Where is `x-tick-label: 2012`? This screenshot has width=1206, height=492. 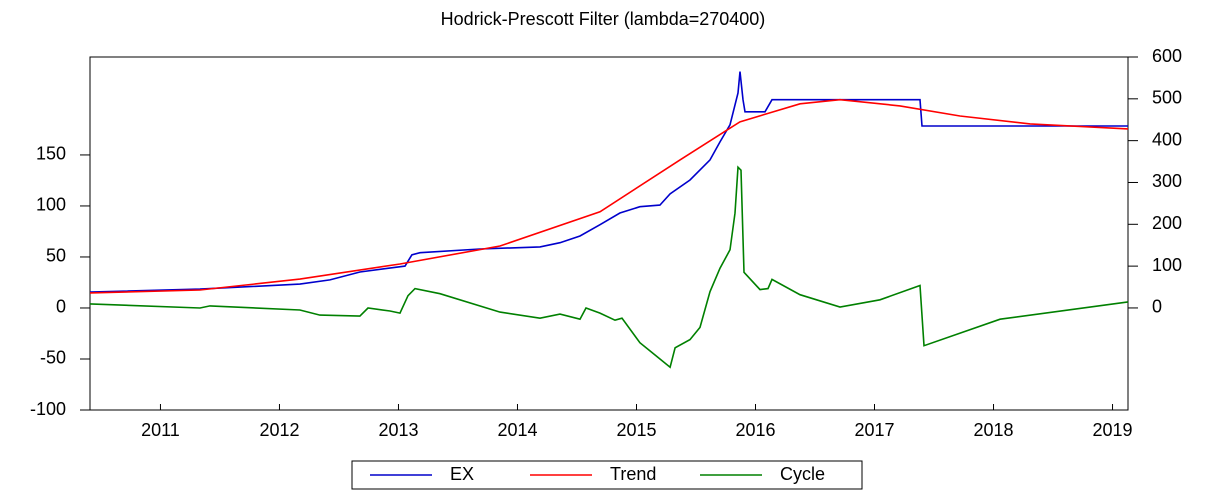 x-tick-label: 2012 is located at coordinates (279, 430).